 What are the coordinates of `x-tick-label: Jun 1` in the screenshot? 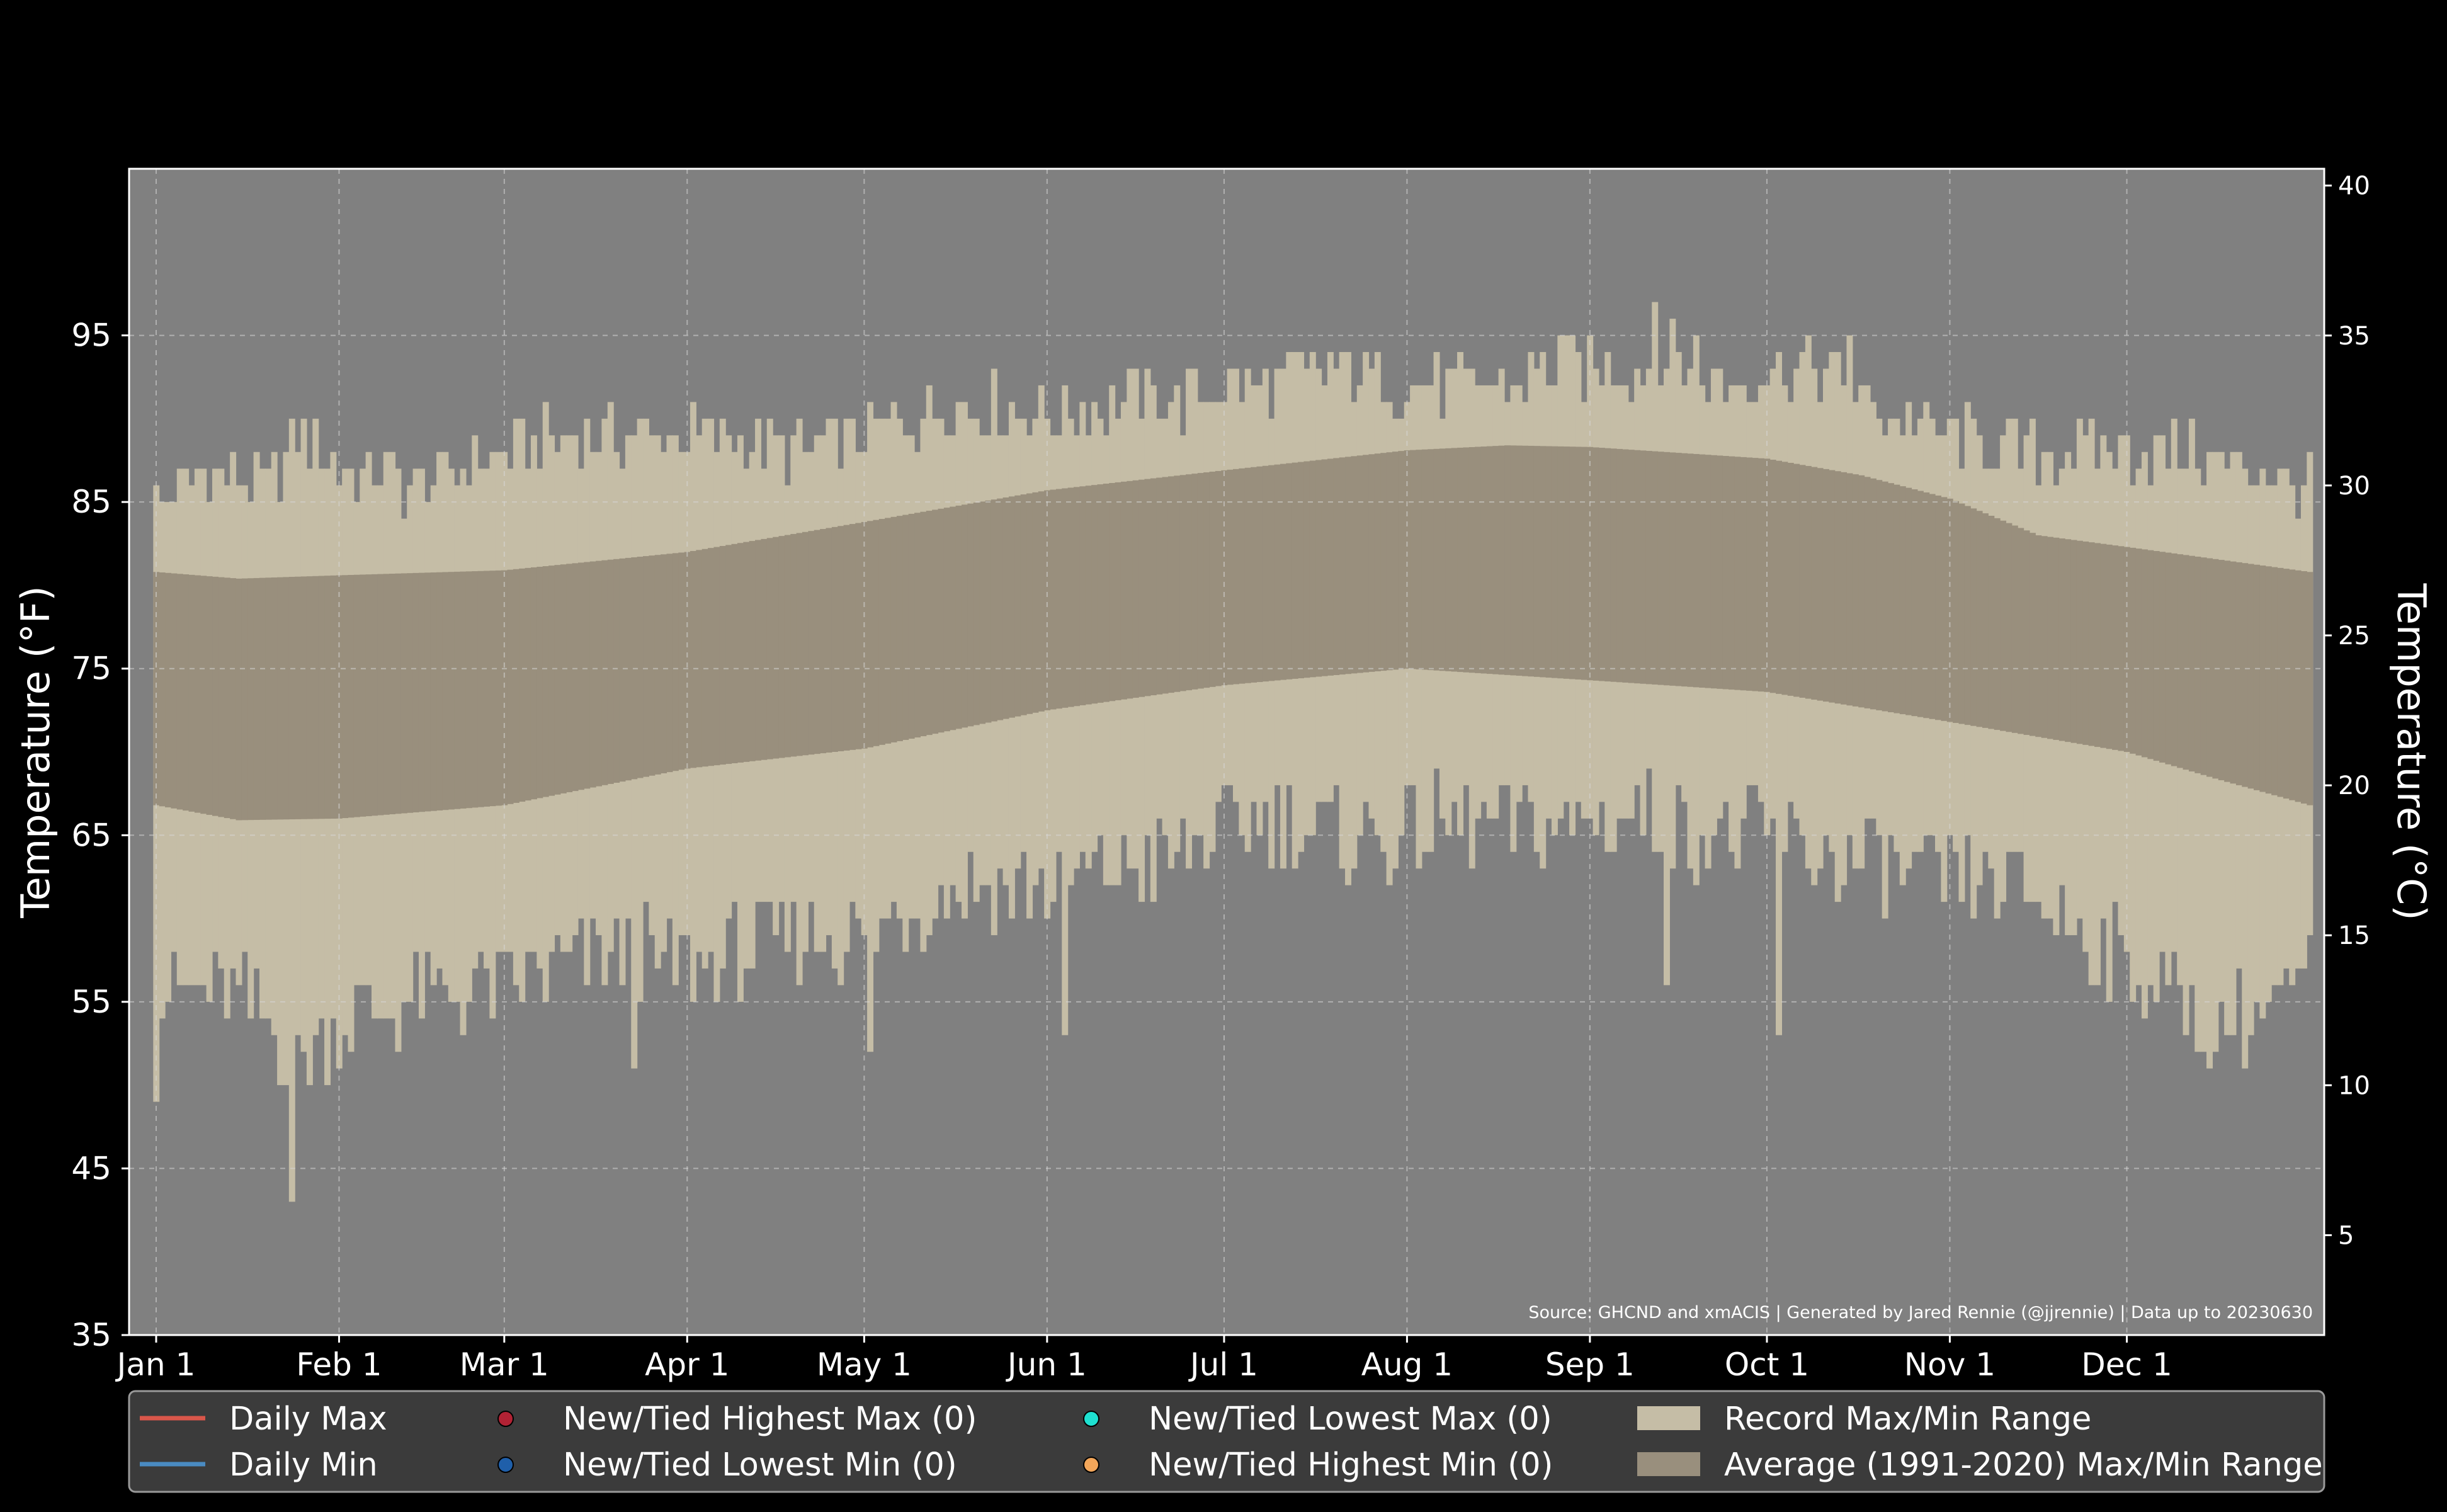 It's located at (1046, 1365).